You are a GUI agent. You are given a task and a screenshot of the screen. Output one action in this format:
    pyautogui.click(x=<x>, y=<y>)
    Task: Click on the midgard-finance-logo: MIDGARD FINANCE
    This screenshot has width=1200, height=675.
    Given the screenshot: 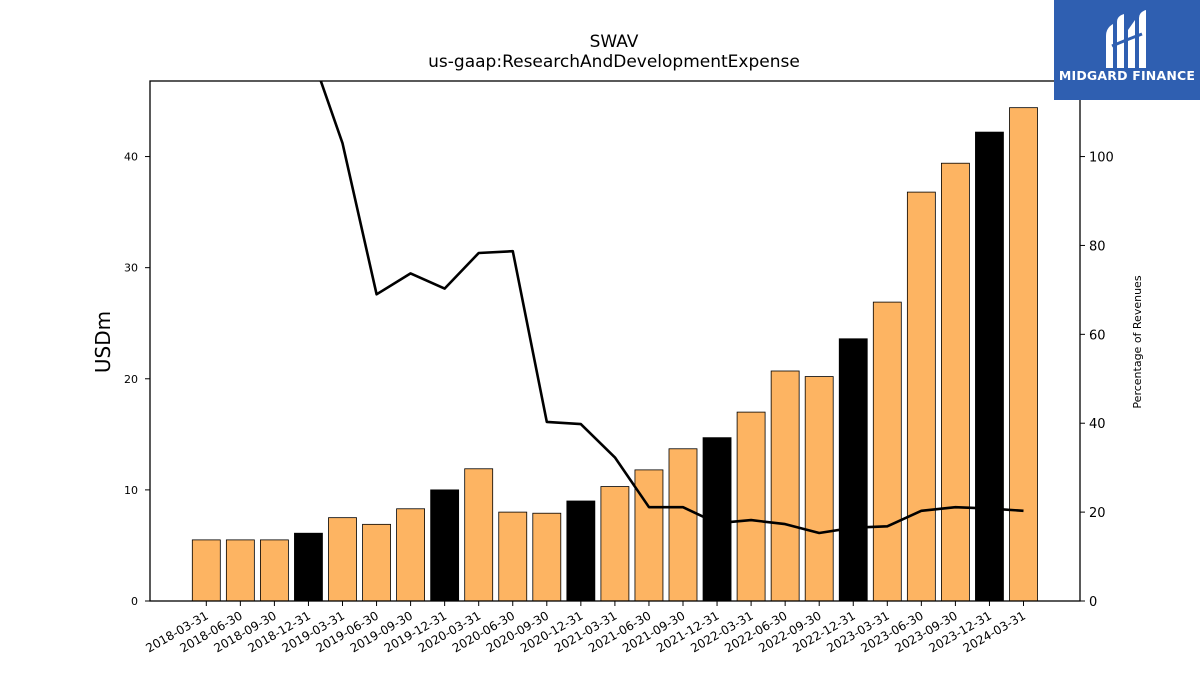 What is the action you would take?
    pyautogui.click(x=1127, y=50)
    